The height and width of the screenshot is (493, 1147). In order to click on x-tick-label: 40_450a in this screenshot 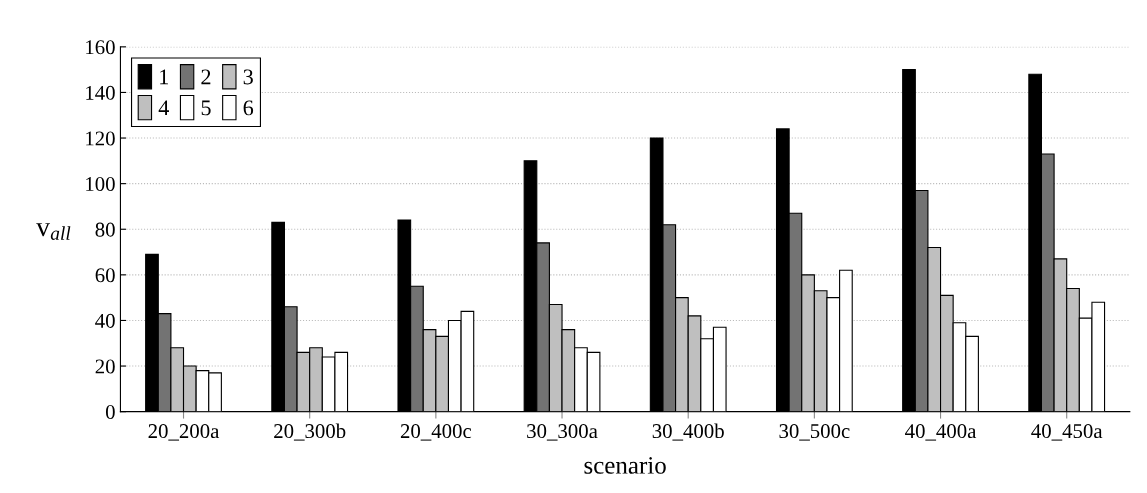, I will do `click(1067, 432)`.